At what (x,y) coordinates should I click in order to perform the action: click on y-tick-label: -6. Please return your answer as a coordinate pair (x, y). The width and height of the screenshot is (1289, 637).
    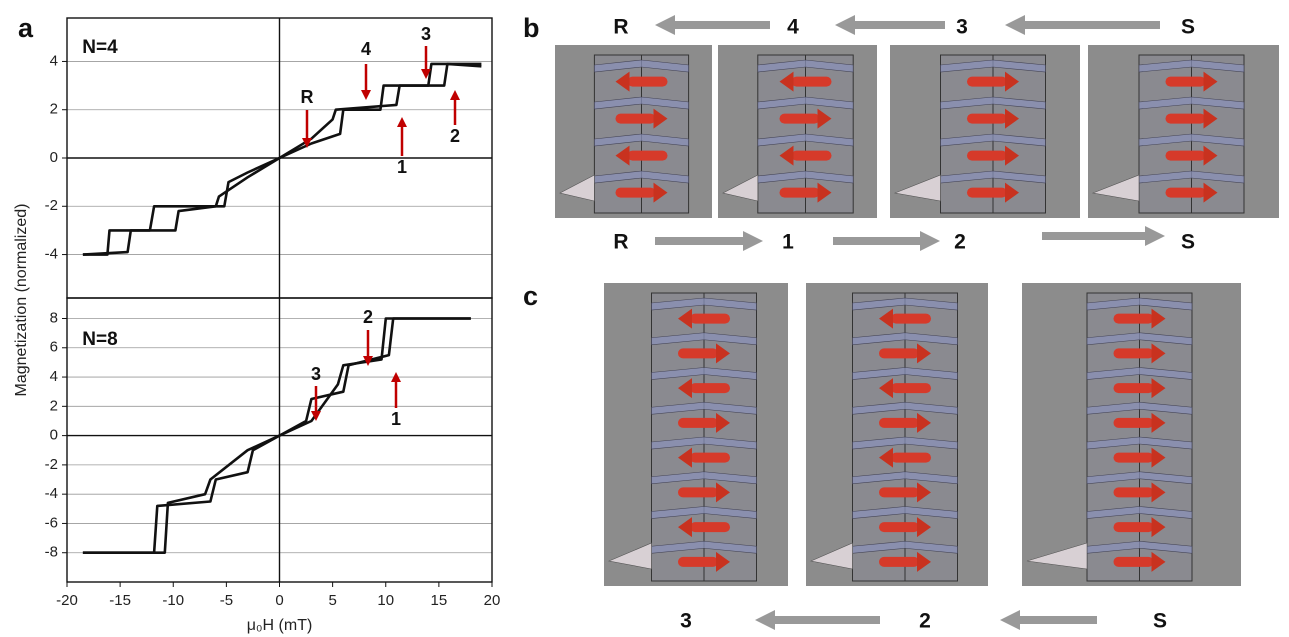
    Looking at the image, I should click on (51, 522).